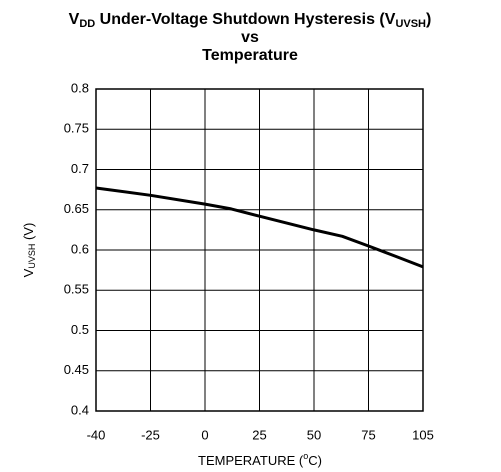 The height and width of the screenshot is (472, 501). What do you see at coordinates (259, 227) in the screenshot?
I see `data-line` at bounding box center [259, 227].